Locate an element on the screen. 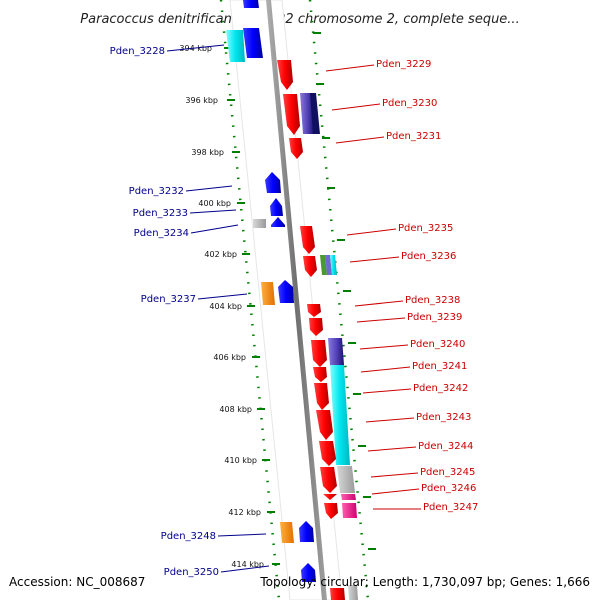 This screenshot has height=600, width=600. gene-label: Pden_3245 is located at coordinates (447, 472).